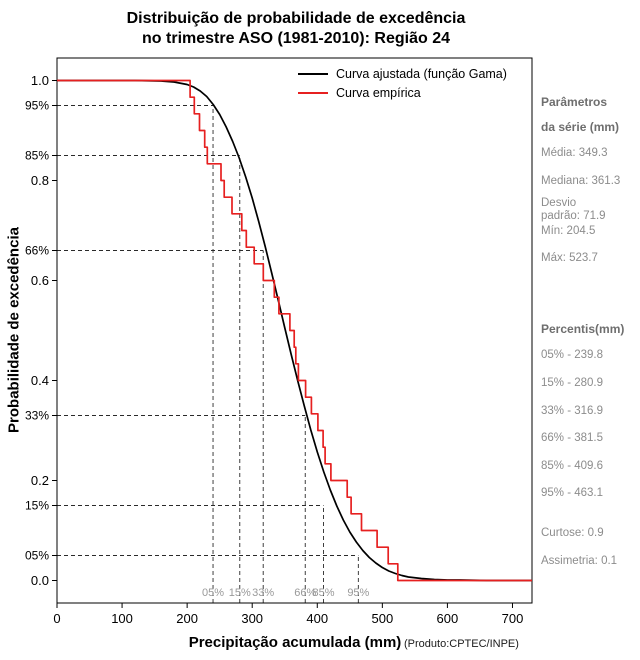 Image resolution: width=640 pixels, height=660 pixels. Describe the element at coordinates (37, 106) in the screenshot. I see `y-percent-label: 95%` at that location.